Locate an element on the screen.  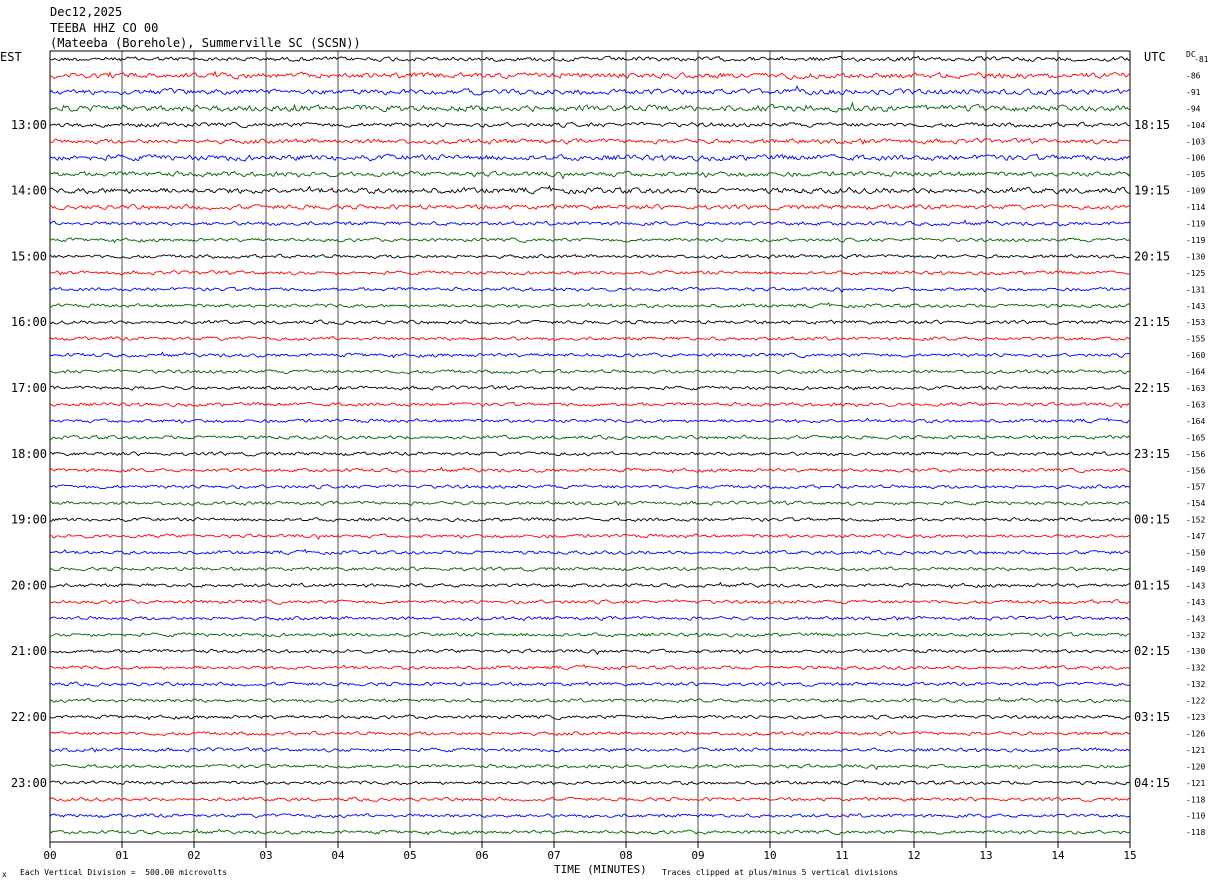
x-tick-label: 10 is located at coordinates (769, 855).